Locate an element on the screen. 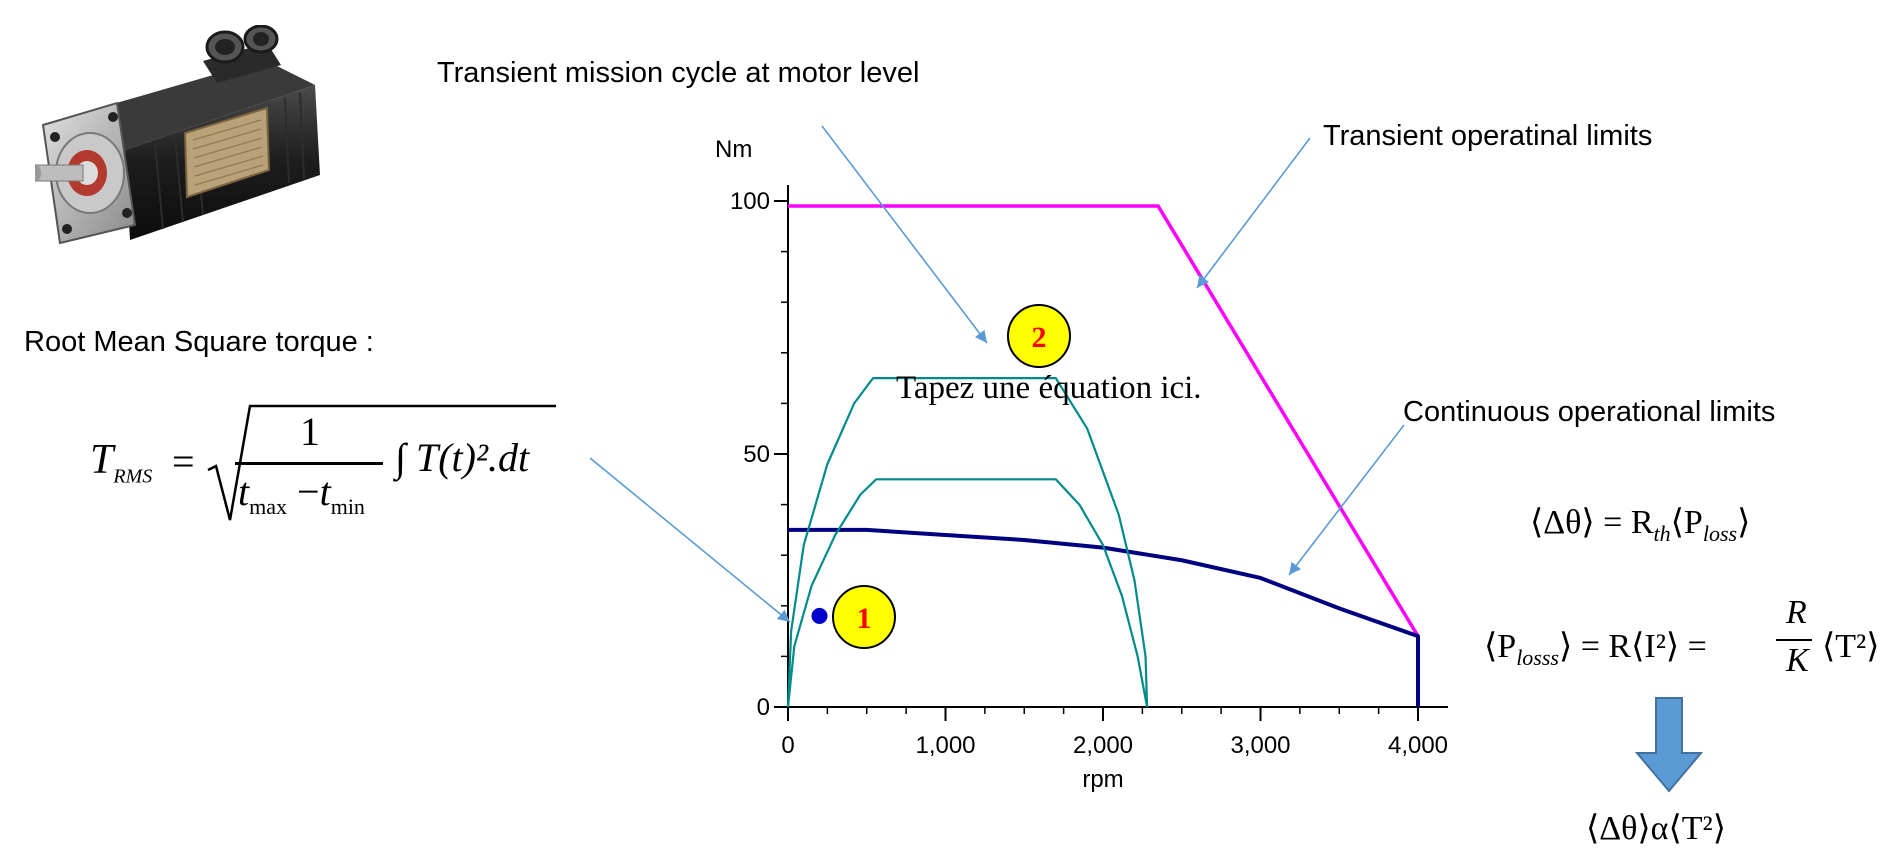 This screenshot has height=857, width=1887. x-tick-label: 0 is located at coordinates (787, 745).